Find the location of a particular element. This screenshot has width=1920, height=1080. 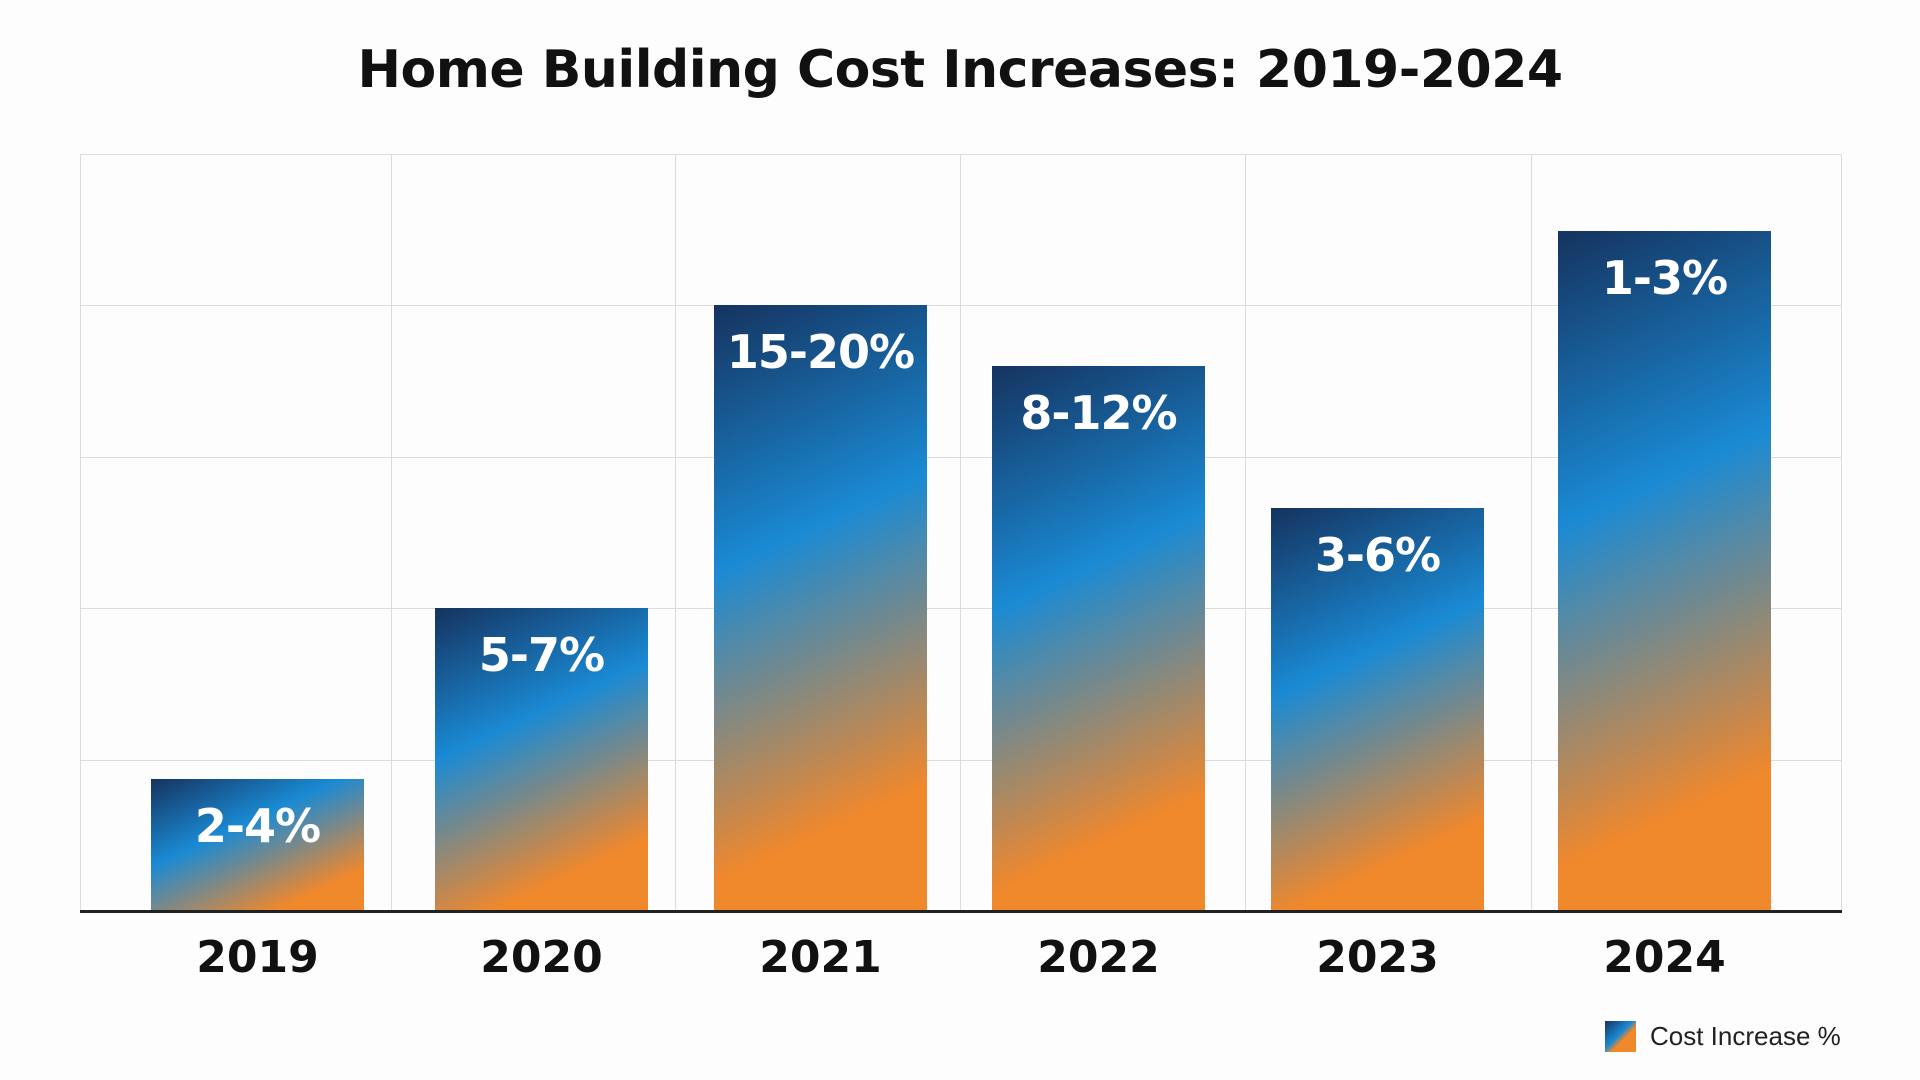

bar-2021: 15-20% is located at coordinates (820, 608).